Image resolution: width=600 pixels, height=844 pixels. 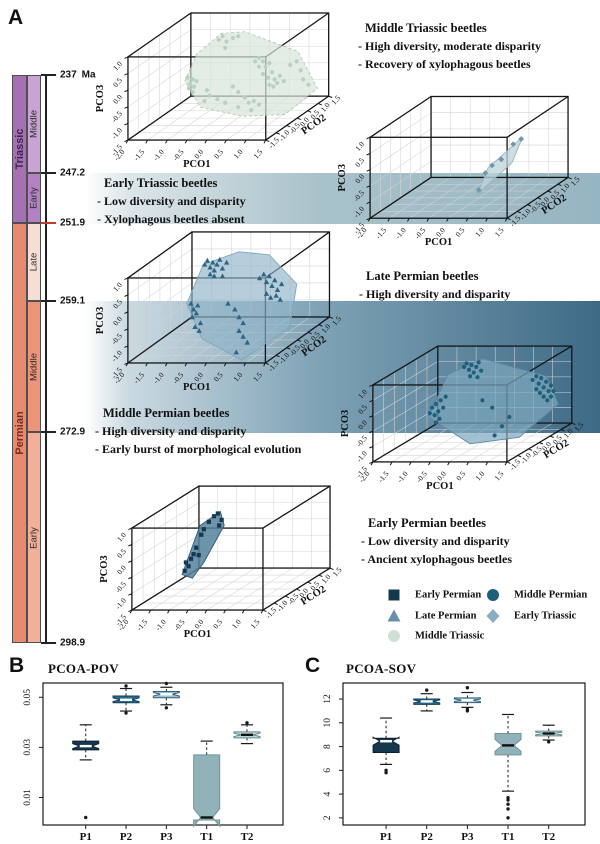 What do you see at coordinates (19, 433) in the screenshot?
I see `timescale-segment-label: Permian` at bounding box center [19, 433].